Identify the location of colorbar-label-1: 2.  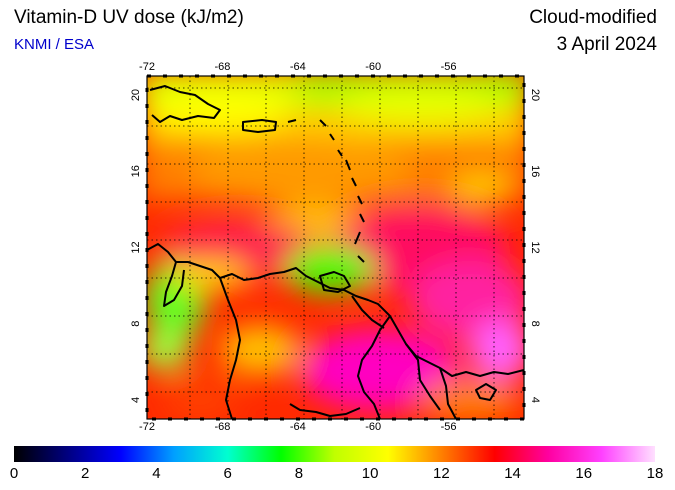
(85, 473).